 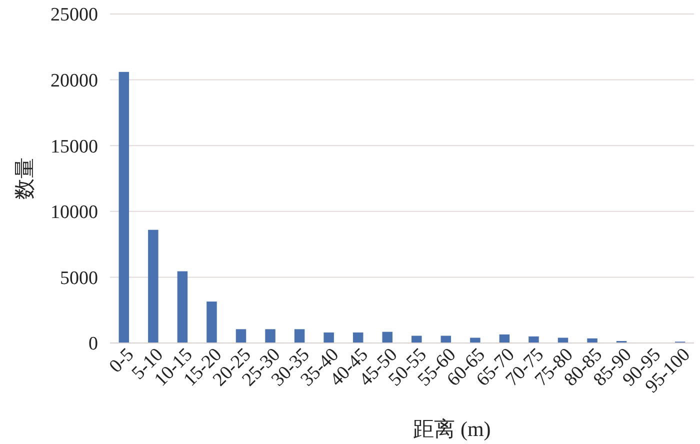 What do you see at coordinates (93, 344) in the screenshot?
I see `y-tick-label: 0` at bounding box center [93, 344].